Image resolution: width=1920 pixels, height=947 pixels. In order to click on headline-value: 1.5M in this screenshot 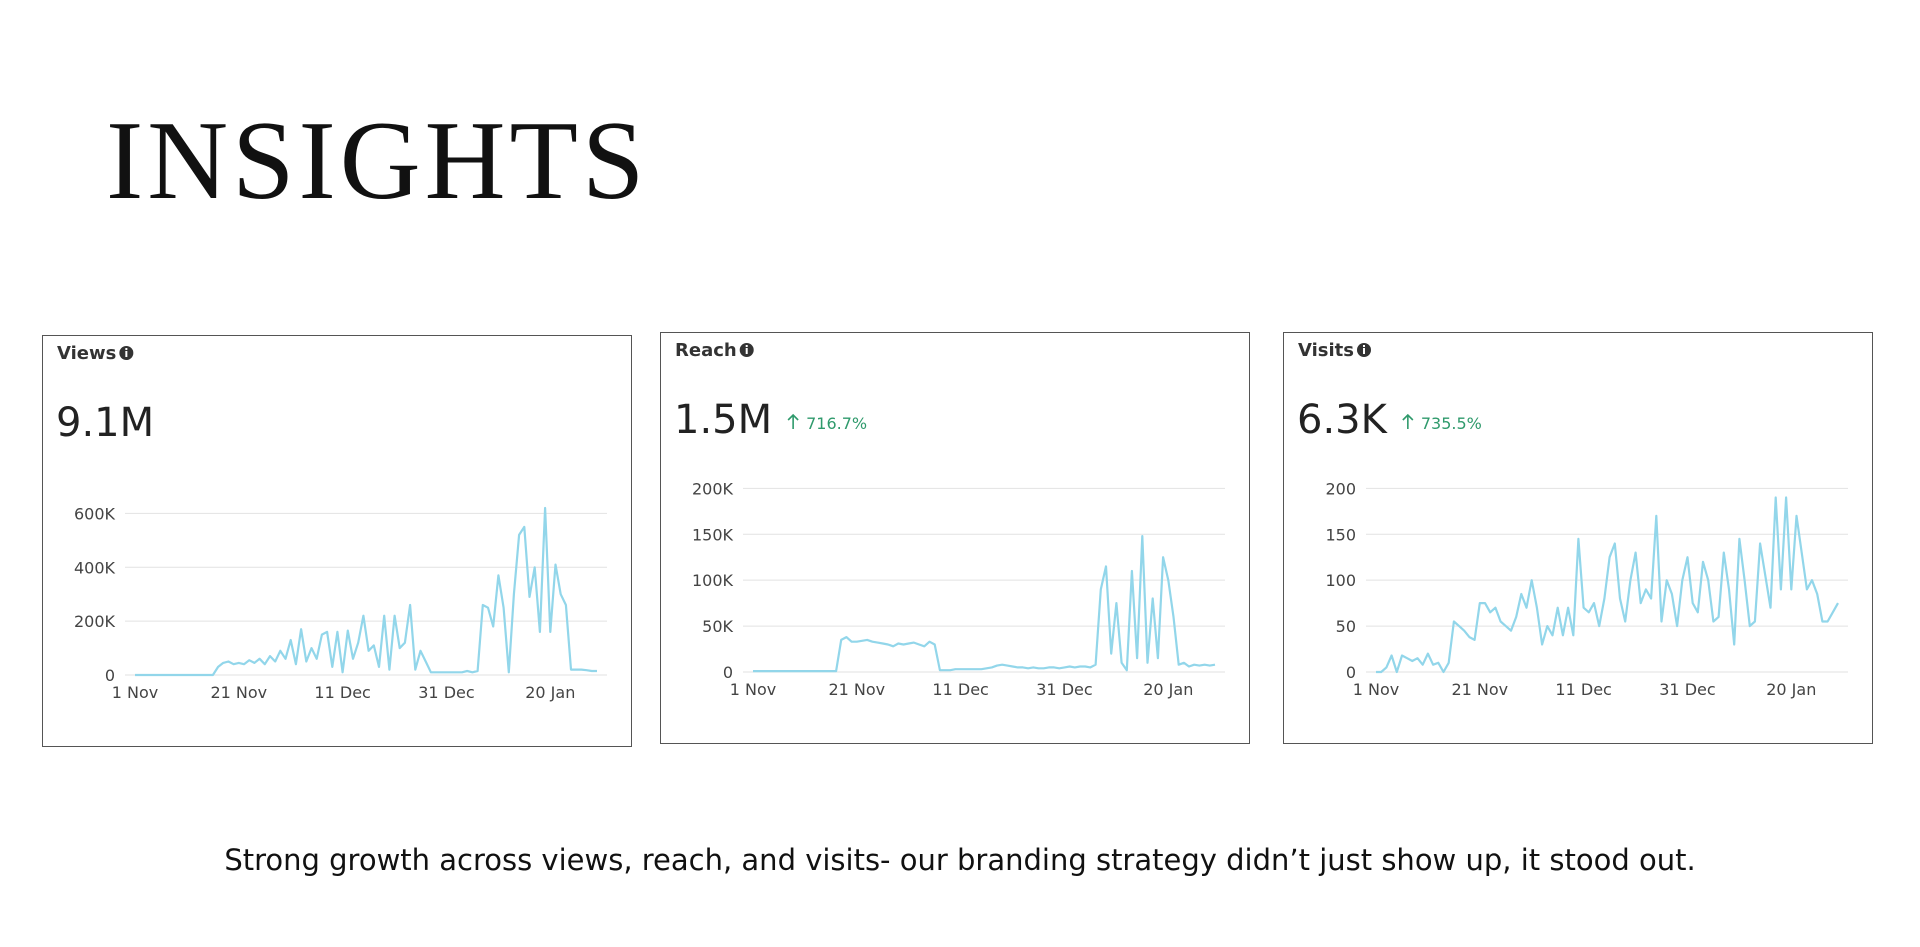, I will do `click(723, 420)`.